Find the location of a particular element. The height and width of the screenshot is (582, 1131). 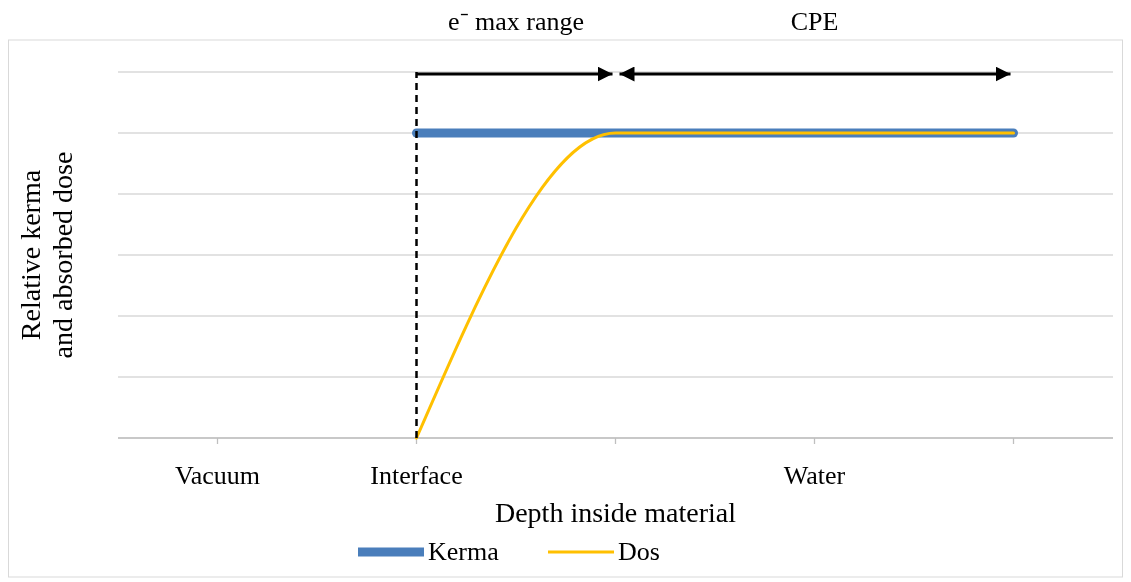

x-tick-label: Water is located at coordinates (814, 475).